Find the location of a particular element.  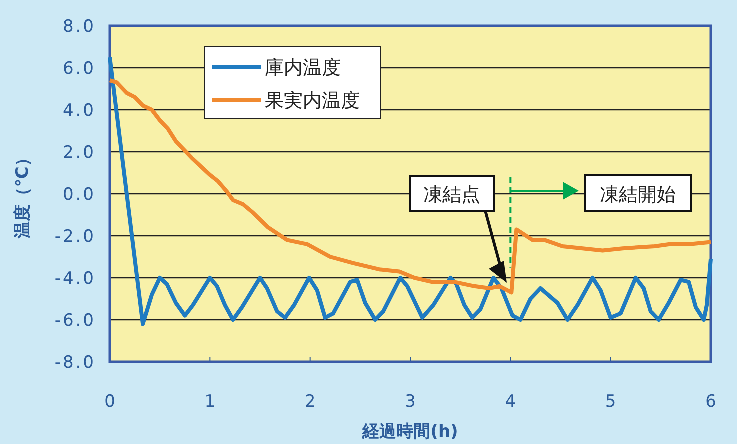

y-tick-label: 8.0 is located at coordinates (79, 27).